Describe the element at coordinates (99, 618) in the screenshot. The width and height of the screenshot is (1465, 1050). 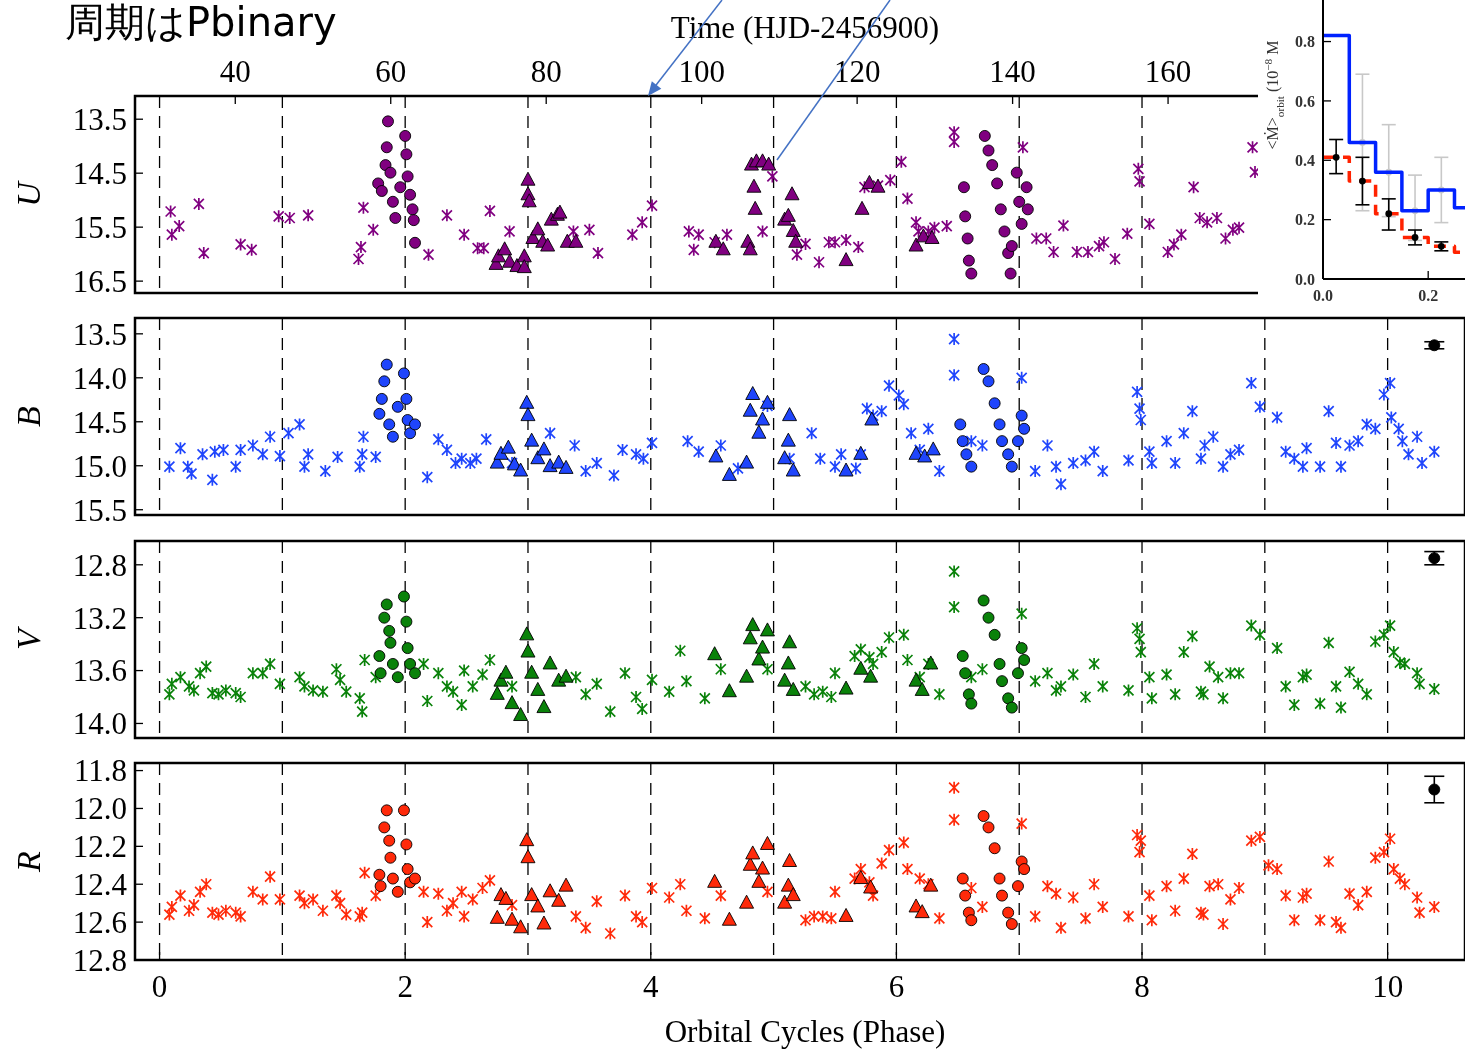
I see `y-tick-label: 13.2` at that location.